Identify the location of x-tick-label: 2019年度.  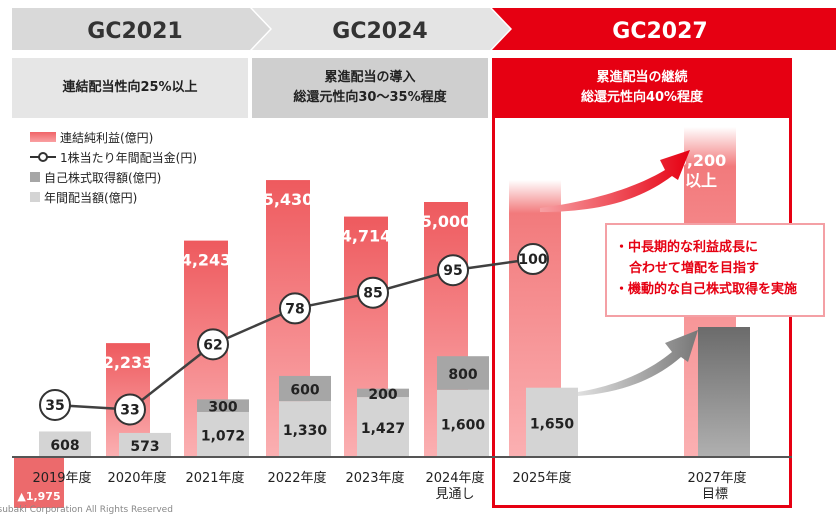
(61, 478).